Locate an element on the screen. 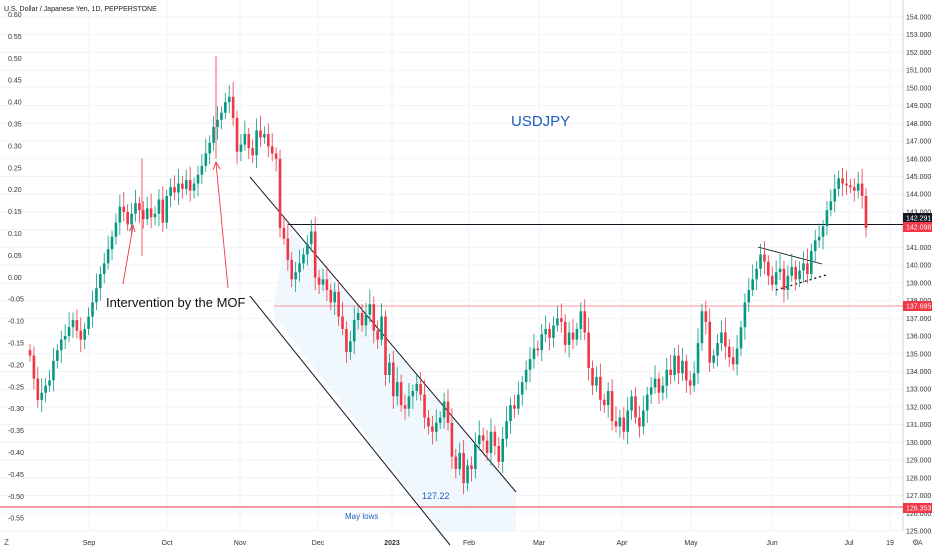 This screenshot has height=550, width=932. time-tick-label: Nov is located at coordinates (240, 543).